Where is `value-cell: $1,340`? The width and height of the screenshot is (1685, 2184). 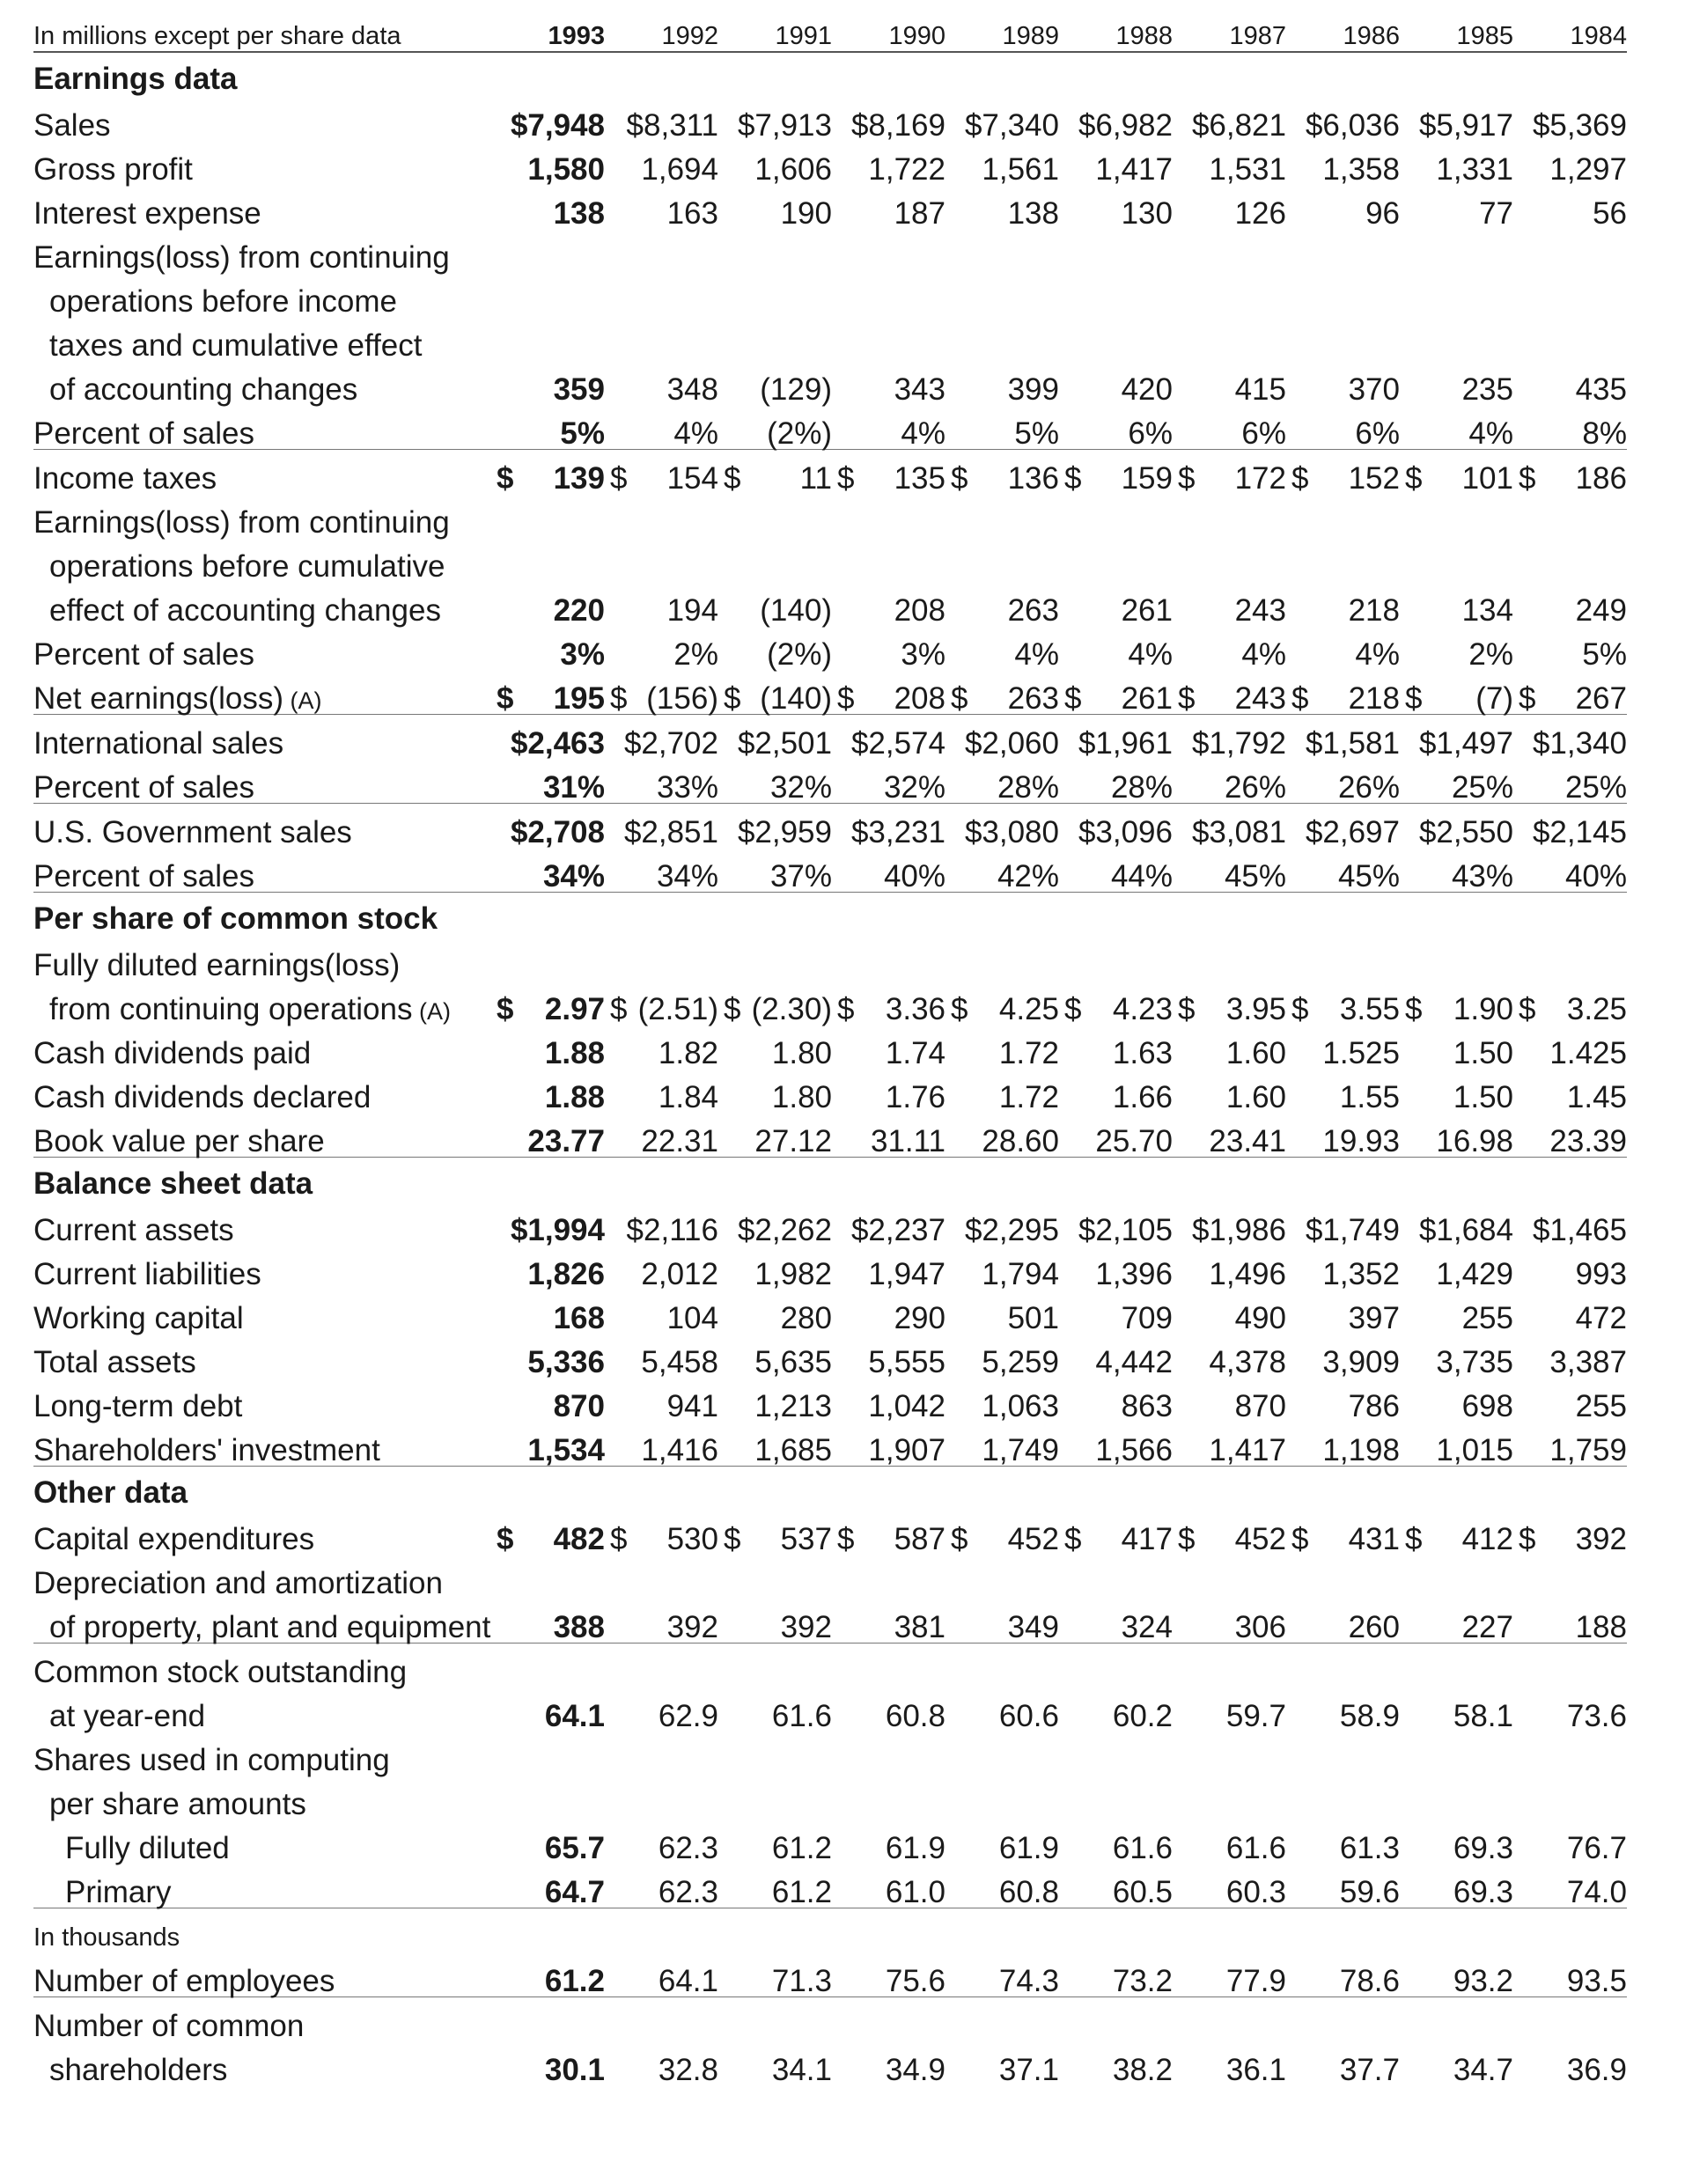 value-cell: $1,340 is located at coordinates (1570, 737).